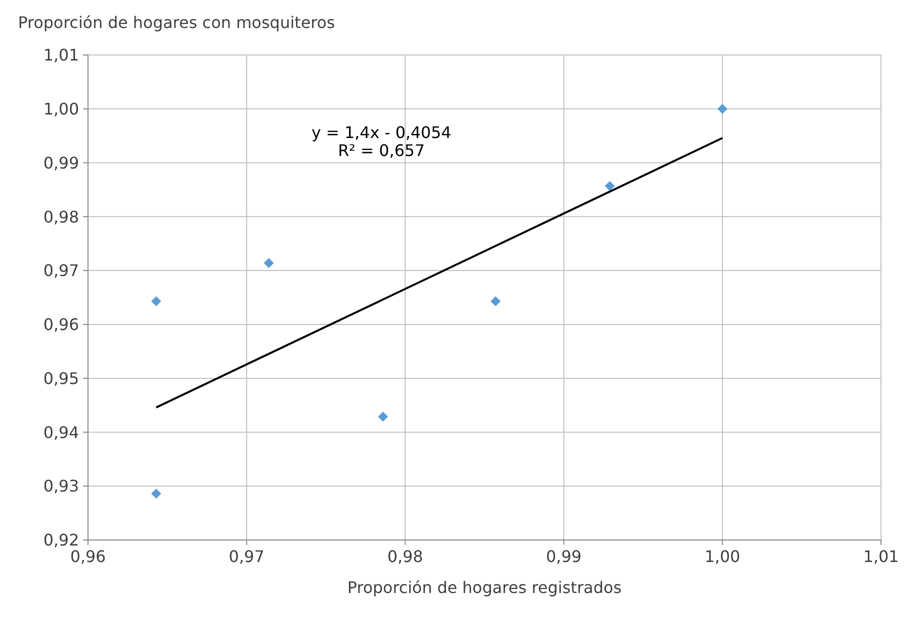  Describe the element at coordinates (61, 432) in the screenshot. I see `y-tick-label: 0,94` at that location.